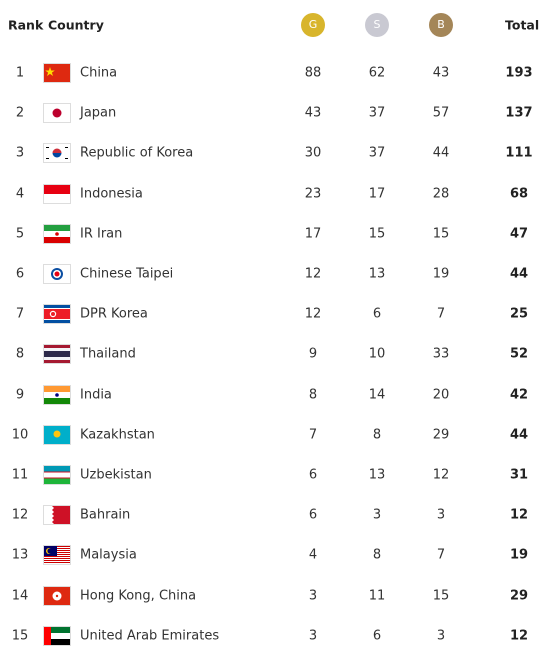  What do you see at coordinates (313, 555) in the screenshot?
I see `gold: 4` at bounding box center [313, 555].